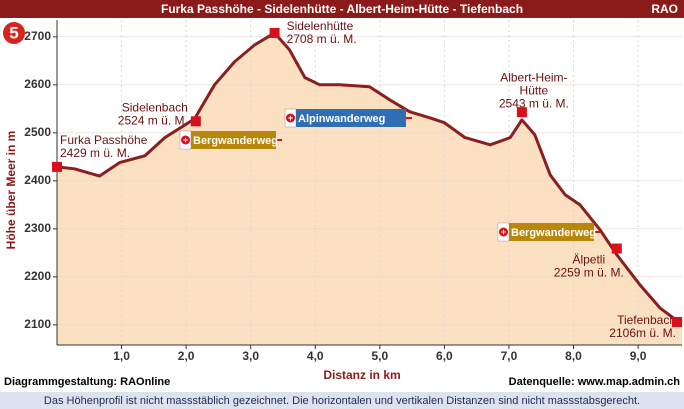  Describe the element at coordinates (444, 356) in the screenshot. I see `x-tick-label: 6,0` at that location.